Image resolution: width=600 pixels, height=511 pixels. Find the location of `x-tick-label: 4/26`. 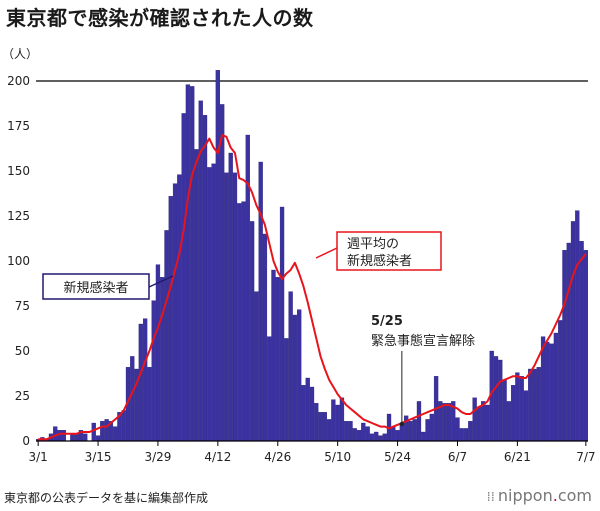

x-tick-label: 4/26 is located at coordinates (277, 457).